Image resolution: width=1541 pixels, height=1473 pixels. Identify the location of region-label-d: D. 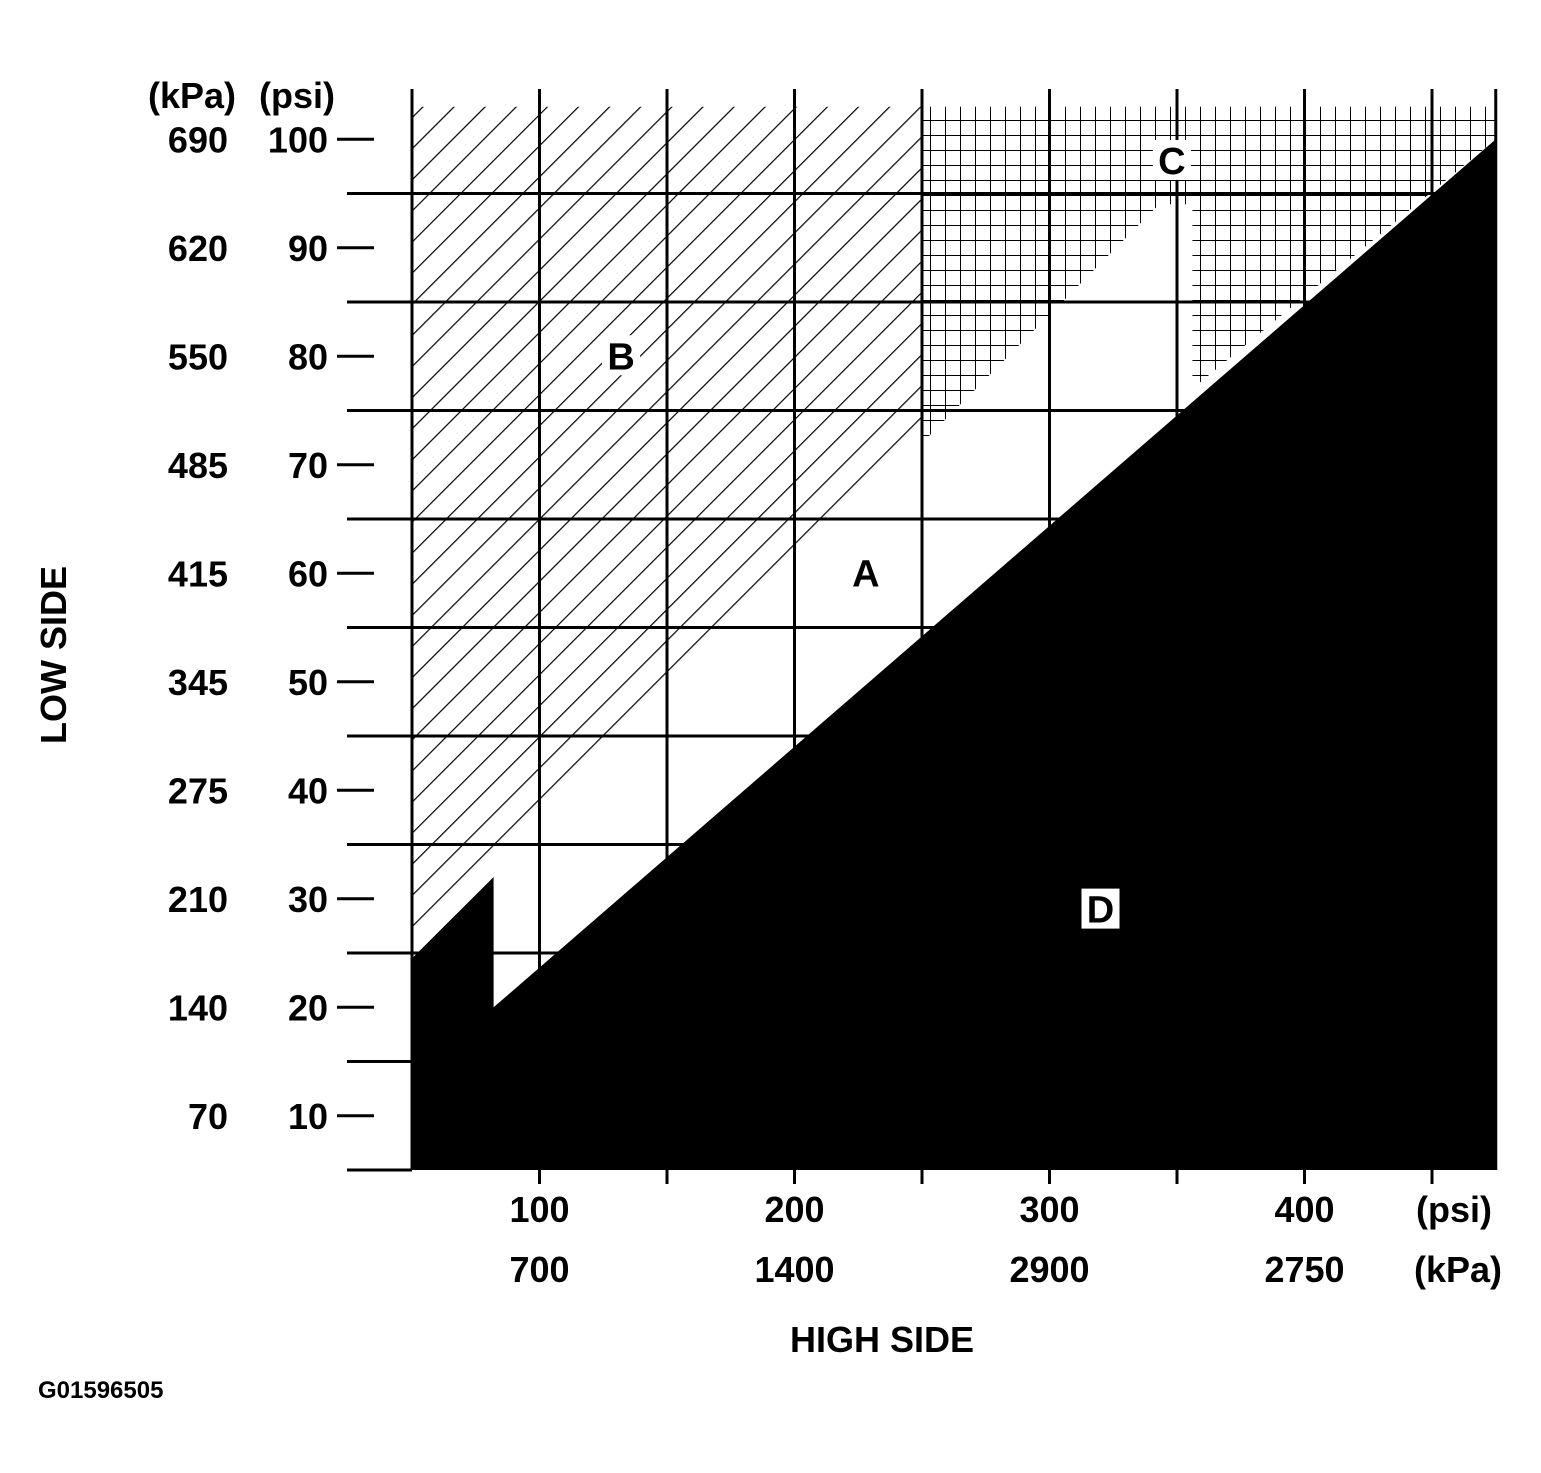
(1100, 911).